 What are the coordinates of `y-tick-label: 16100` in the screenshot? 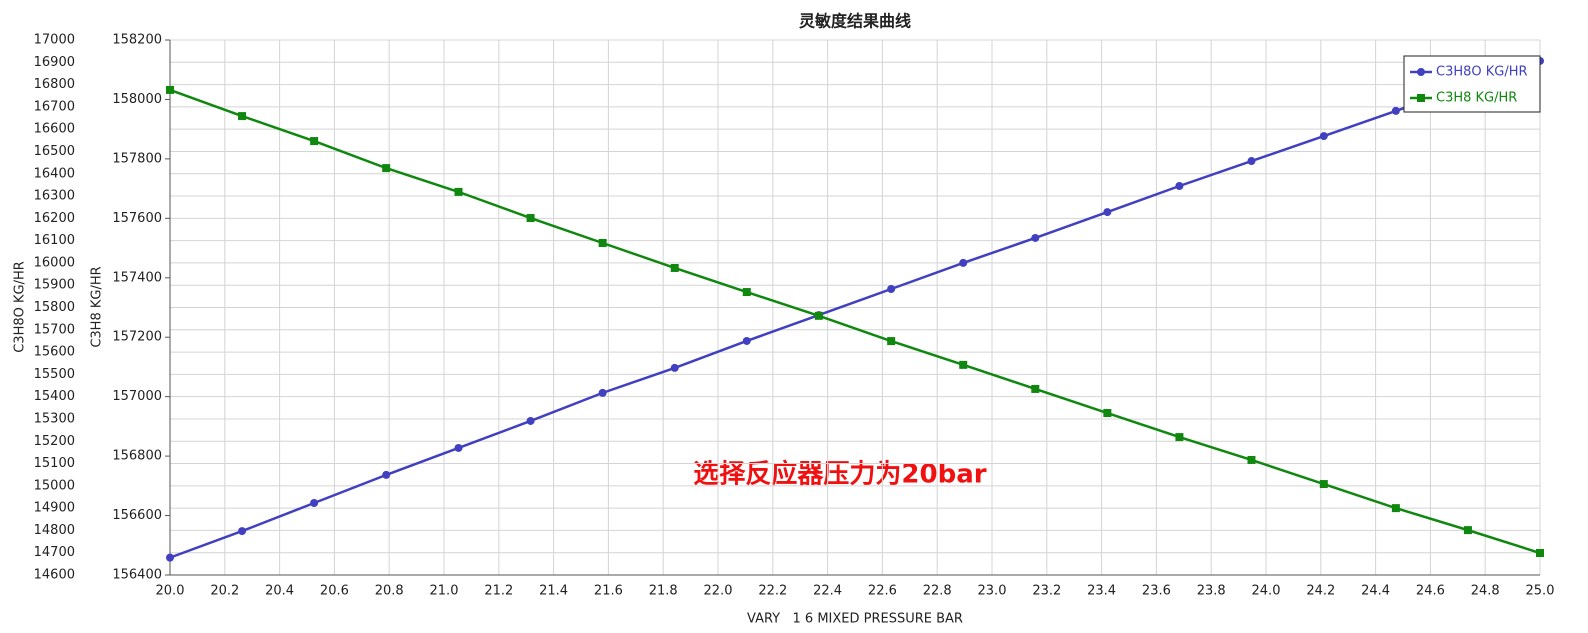 It's located at (54, 240).